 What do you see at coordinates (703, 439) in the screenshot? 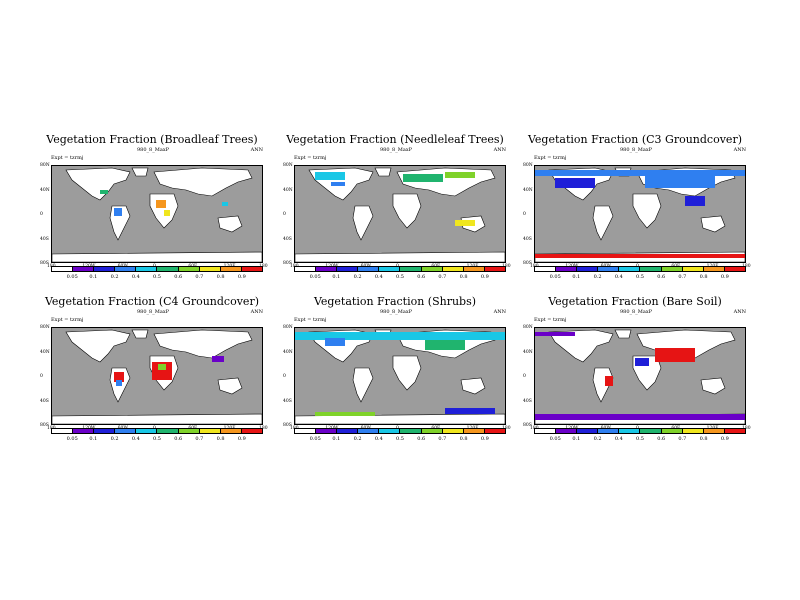
I see `colorbar-label: 0.8` at bounding box center [703, 439].